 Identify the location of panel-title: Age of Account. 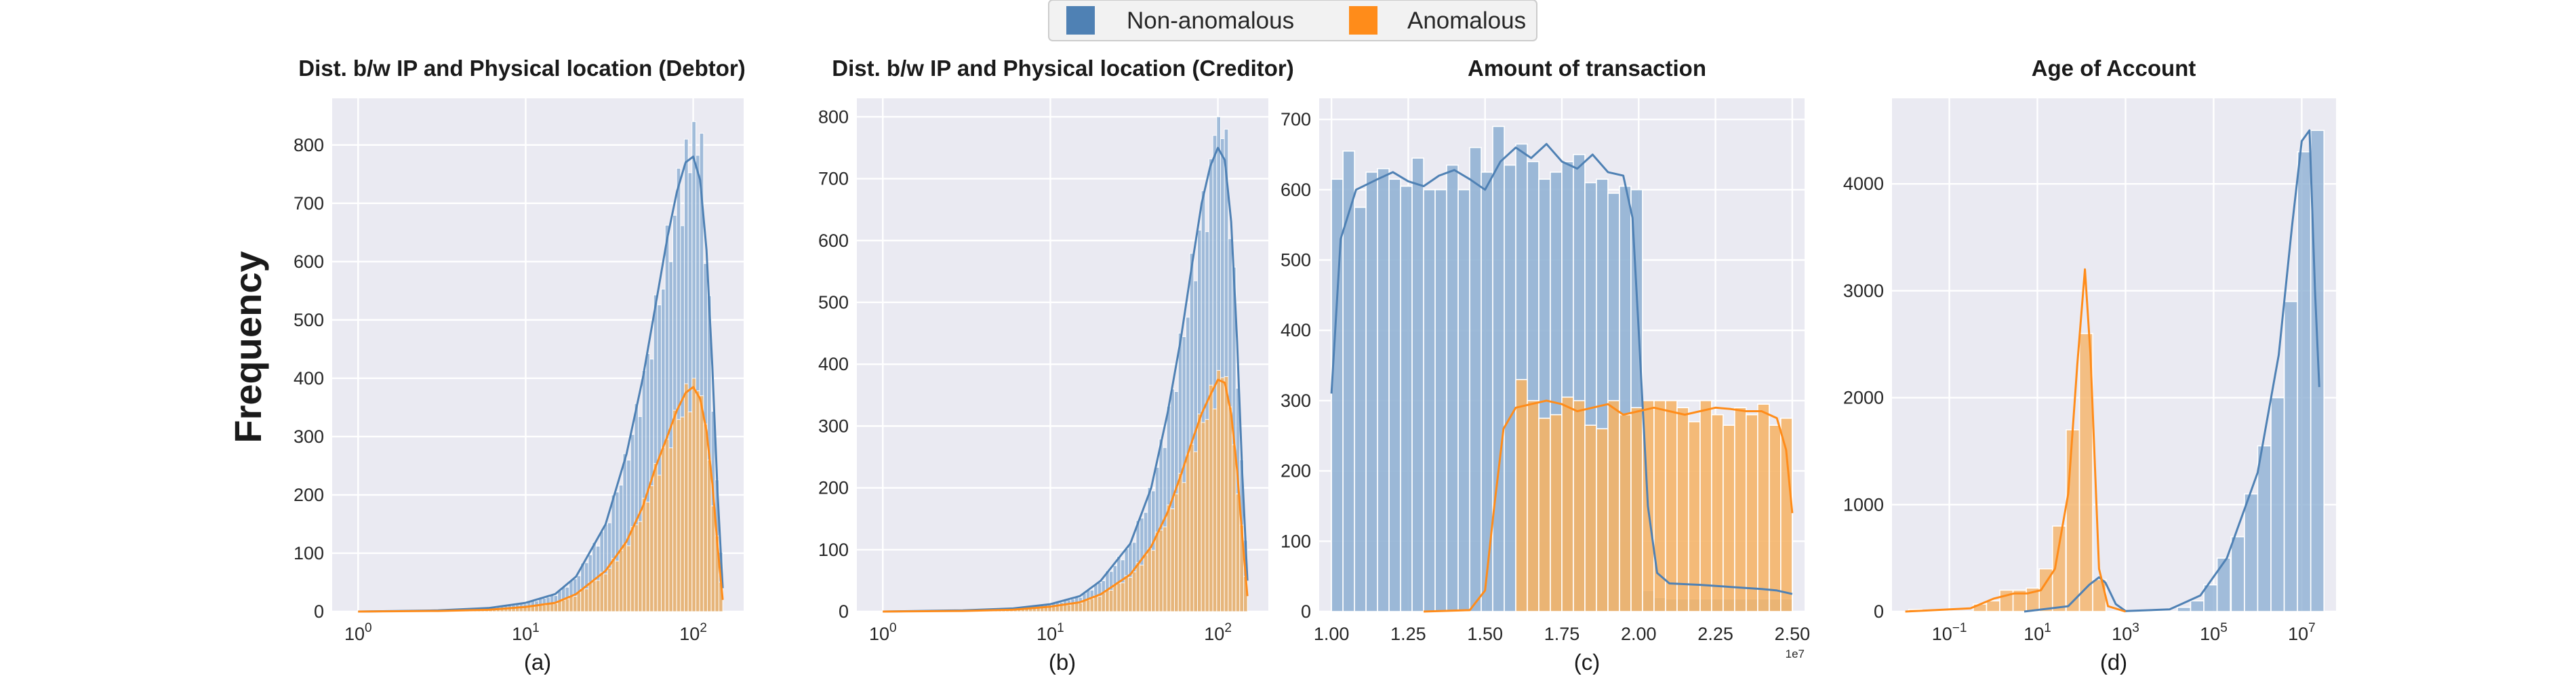
(2114, 68).